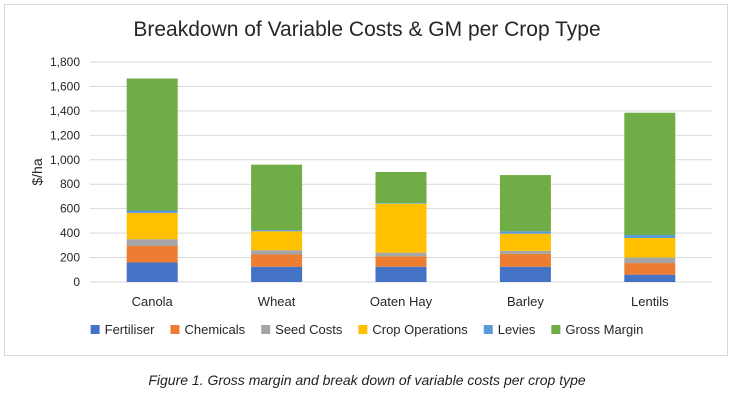  I want to click on y-tick-label: 0, so click(76, 282).